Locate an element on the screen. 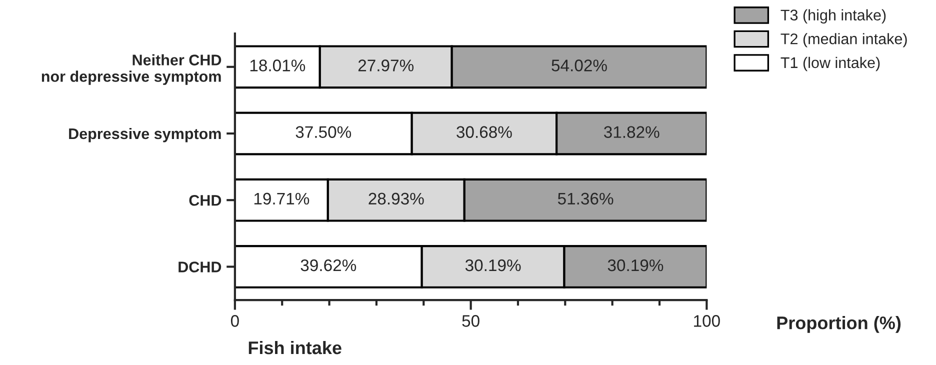 This screenshot has height=365, width=936. x-tick-label: 100 is located at coordinates (707, 321).